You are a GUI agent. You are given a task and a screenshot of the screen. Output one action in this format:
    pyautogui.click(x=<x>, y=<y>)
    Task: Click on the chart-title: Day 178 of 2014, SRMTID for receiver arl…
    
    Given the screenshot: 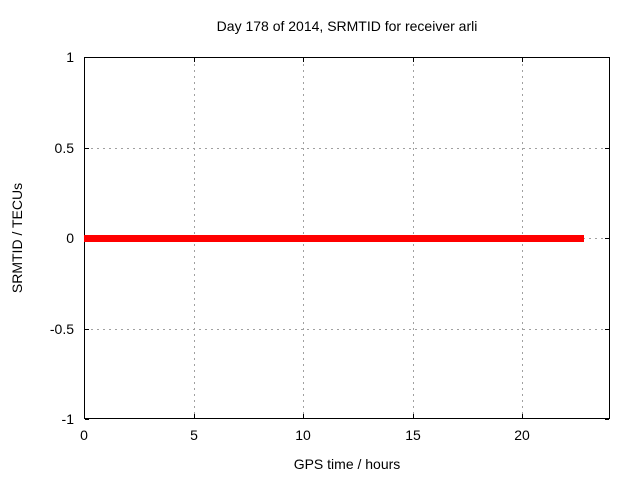 What is the action you would take?
    pyautogui.click(x=347, y=26)
    